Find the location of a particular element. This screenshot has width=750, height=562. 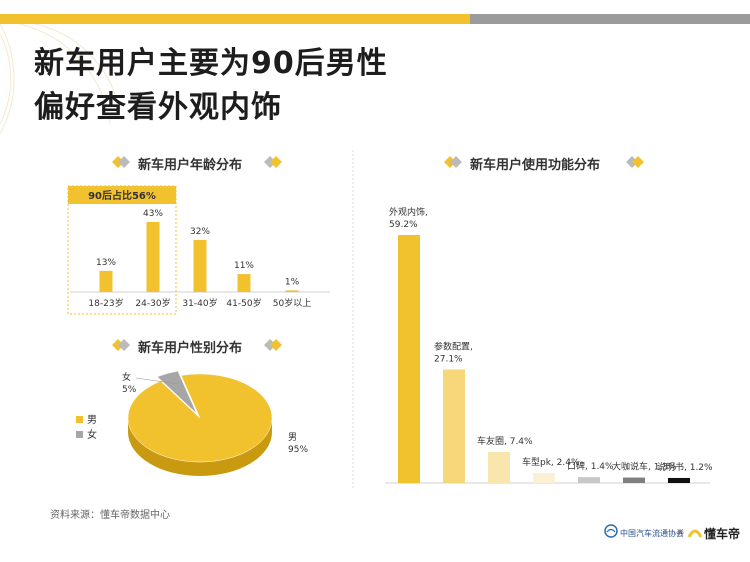

function-bar-label: 口碑, 1.4% is located at coordinates (590, 466).